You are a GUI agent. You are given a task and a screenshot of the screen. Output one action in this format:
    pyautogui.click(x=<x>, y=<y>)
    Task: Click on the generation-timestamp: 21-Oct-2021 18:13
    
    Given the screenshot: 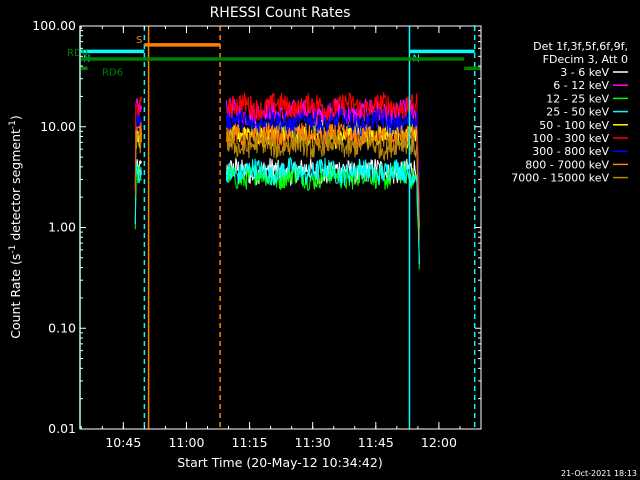 What is the action you would take?
    pyautogui.click(x=599, y=473)
    